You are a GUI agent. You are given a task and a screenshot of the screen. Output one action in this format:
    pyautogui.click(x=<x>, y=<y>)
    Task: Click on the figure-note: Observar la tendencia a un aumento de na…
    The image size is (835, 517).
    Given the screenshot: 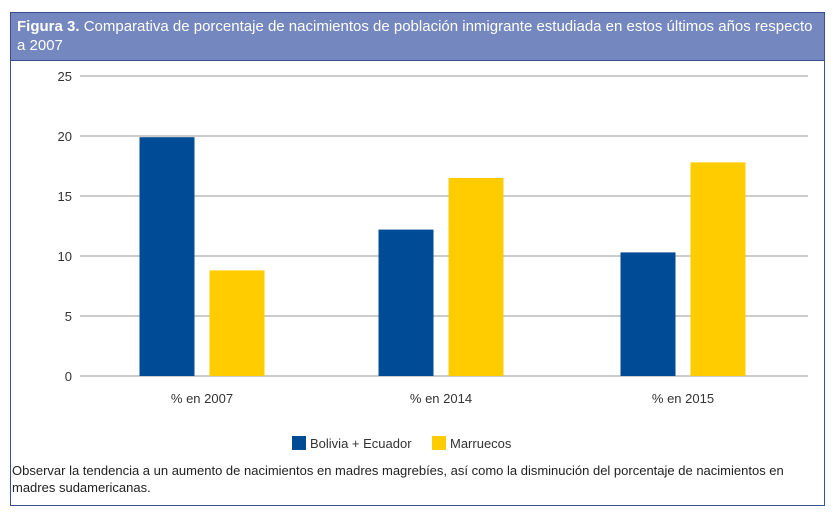 What is the action you would take?
    pyautogui.click(x=398, y=479)
    